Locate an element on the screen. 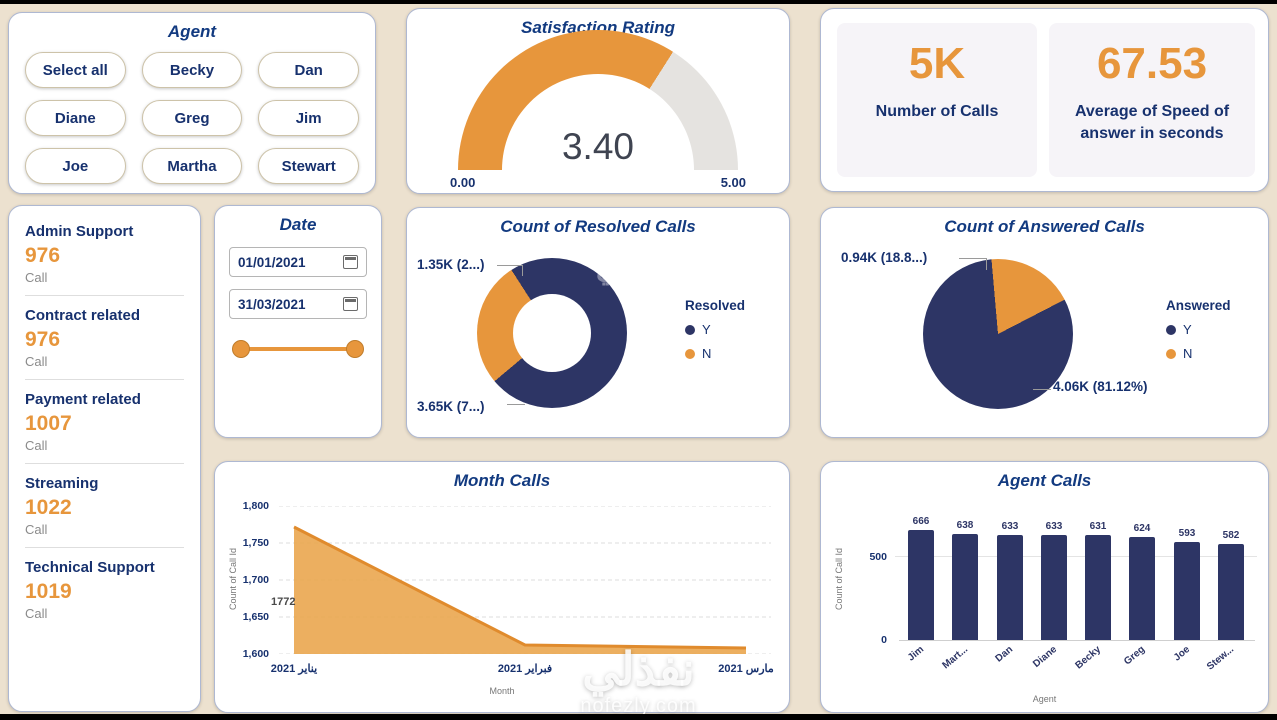 This screenshot has height=720, width=1277. month-y-tick: 1,650 is located at coordinates (255, 617).